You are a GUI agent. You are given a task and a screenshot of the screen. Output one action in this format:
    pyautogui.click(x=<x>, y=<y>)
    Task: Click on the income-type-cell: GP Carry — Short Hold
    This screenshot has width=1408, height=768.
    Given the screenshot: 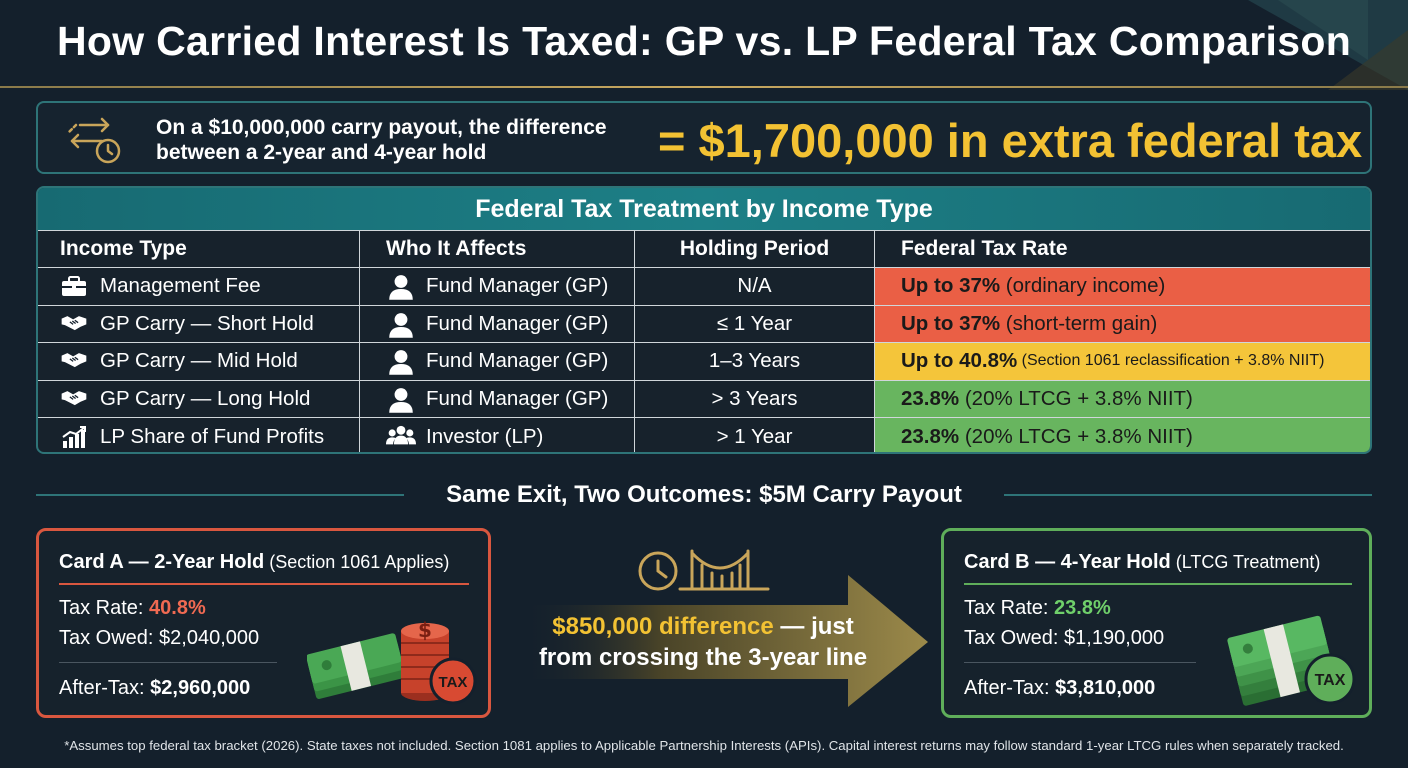 What is the action you would take?
    pyautogui.click(x=199, y=324)
    